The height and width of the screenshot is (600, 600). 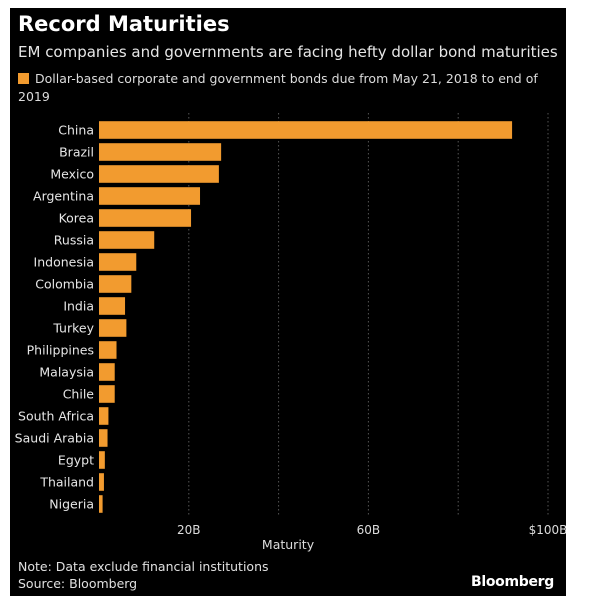 What do you see at coordinates (512, 582) in the screenshot?
I see `bloomberg-logo: Bloomberg` at bounding box center [512, 582].